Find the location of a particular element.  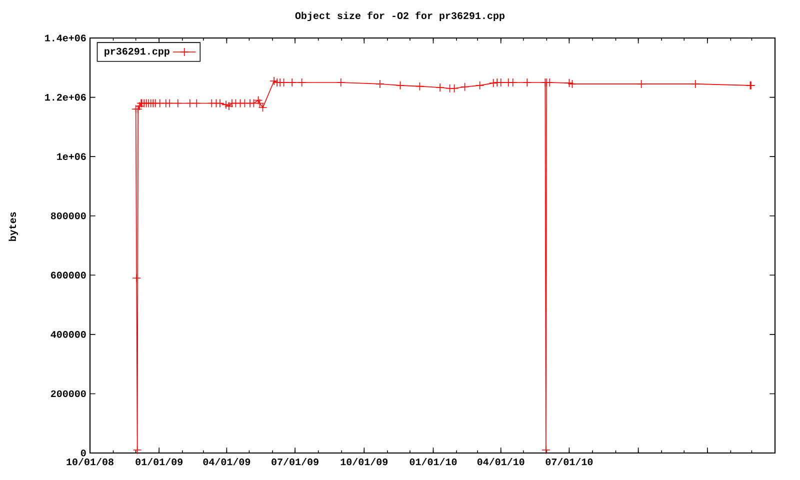

y-tick-label: 800000 is located at coordinates (68, 216).